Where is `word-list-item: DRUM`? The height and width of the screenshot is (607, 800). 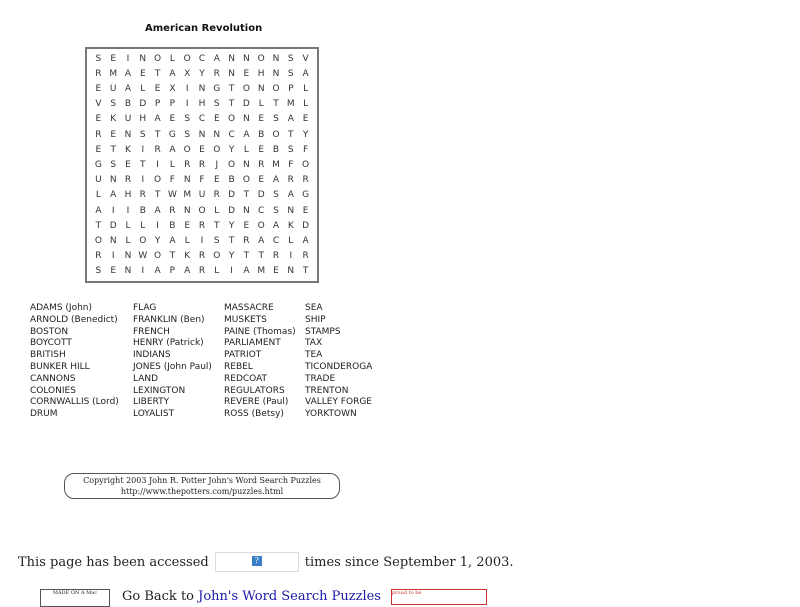 word-list-item: DRUM is located at coordinates (44, 414).